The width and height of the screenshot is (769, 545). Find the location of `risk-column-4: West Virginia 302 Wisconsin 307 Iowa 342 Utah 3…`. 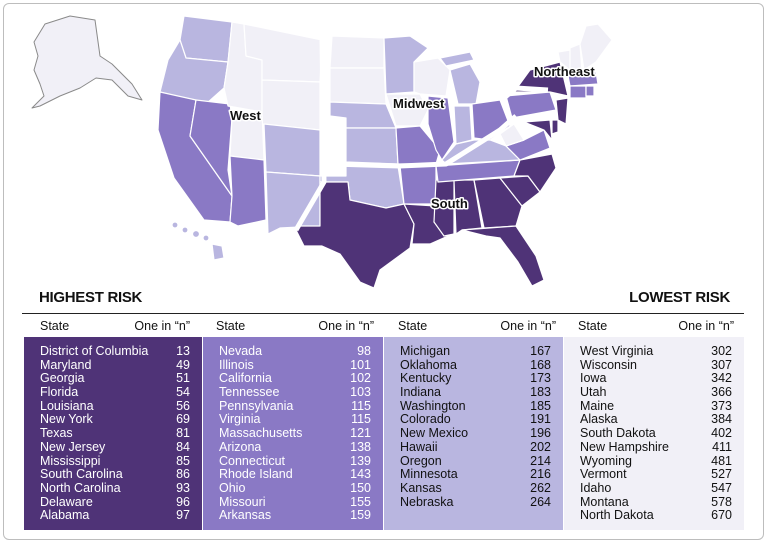

risk-column-4: West Virginia 302 Wisconsin 307 Iowa 342 Utah 3… is located at coordinates (654, 433).